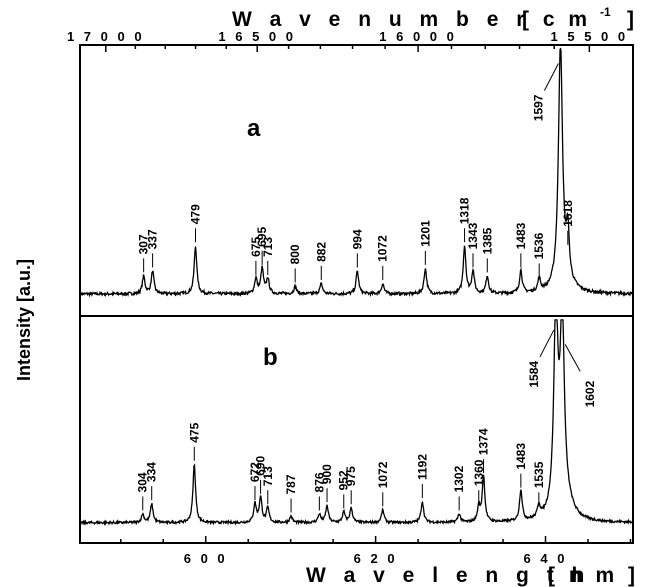  What do you see at coordinates (255, 472) in the screenshot?
I see `peak-label: 672` at bounding box center [255, 472].